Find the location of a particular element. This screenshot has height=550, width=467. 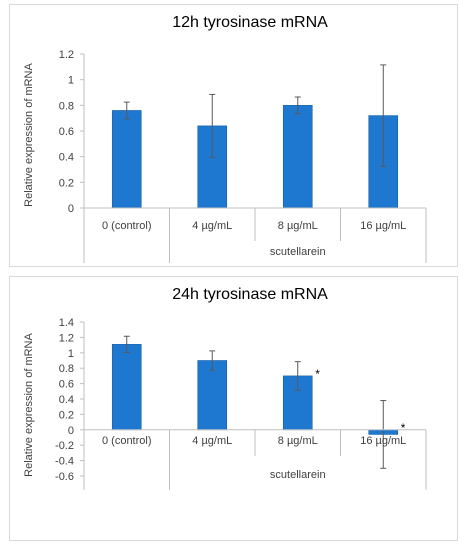

group-label-0: scutellarein is located at coordinates (298, 252).